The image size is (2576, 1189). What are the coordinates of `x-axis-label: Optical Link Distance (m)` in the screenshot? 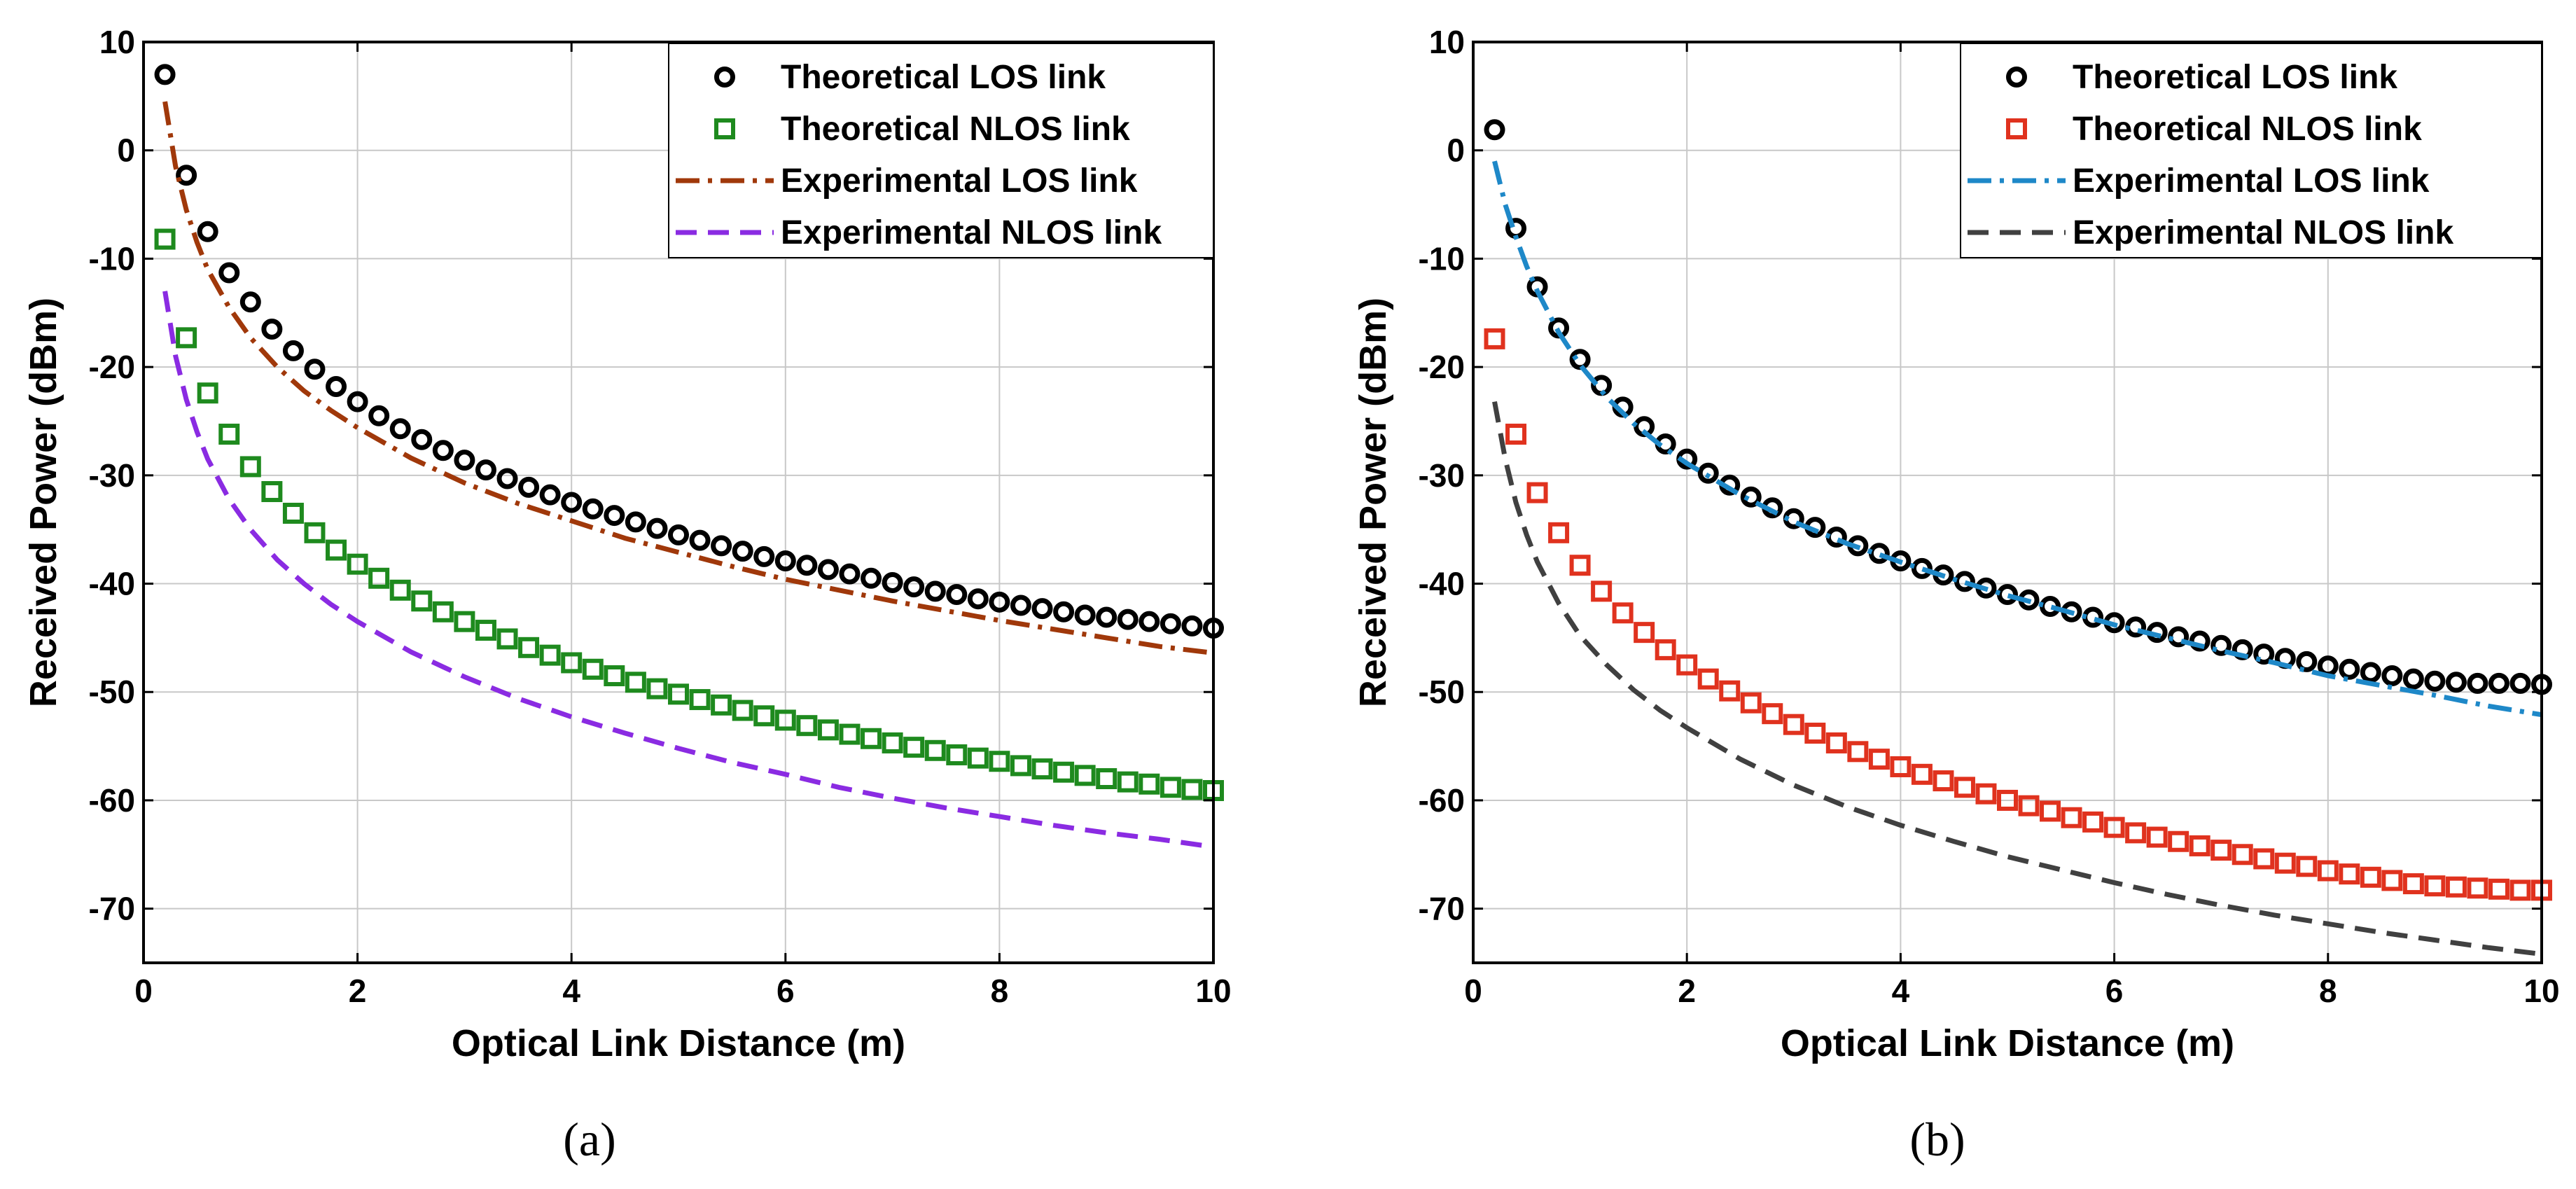 It's located at (678, 1043).